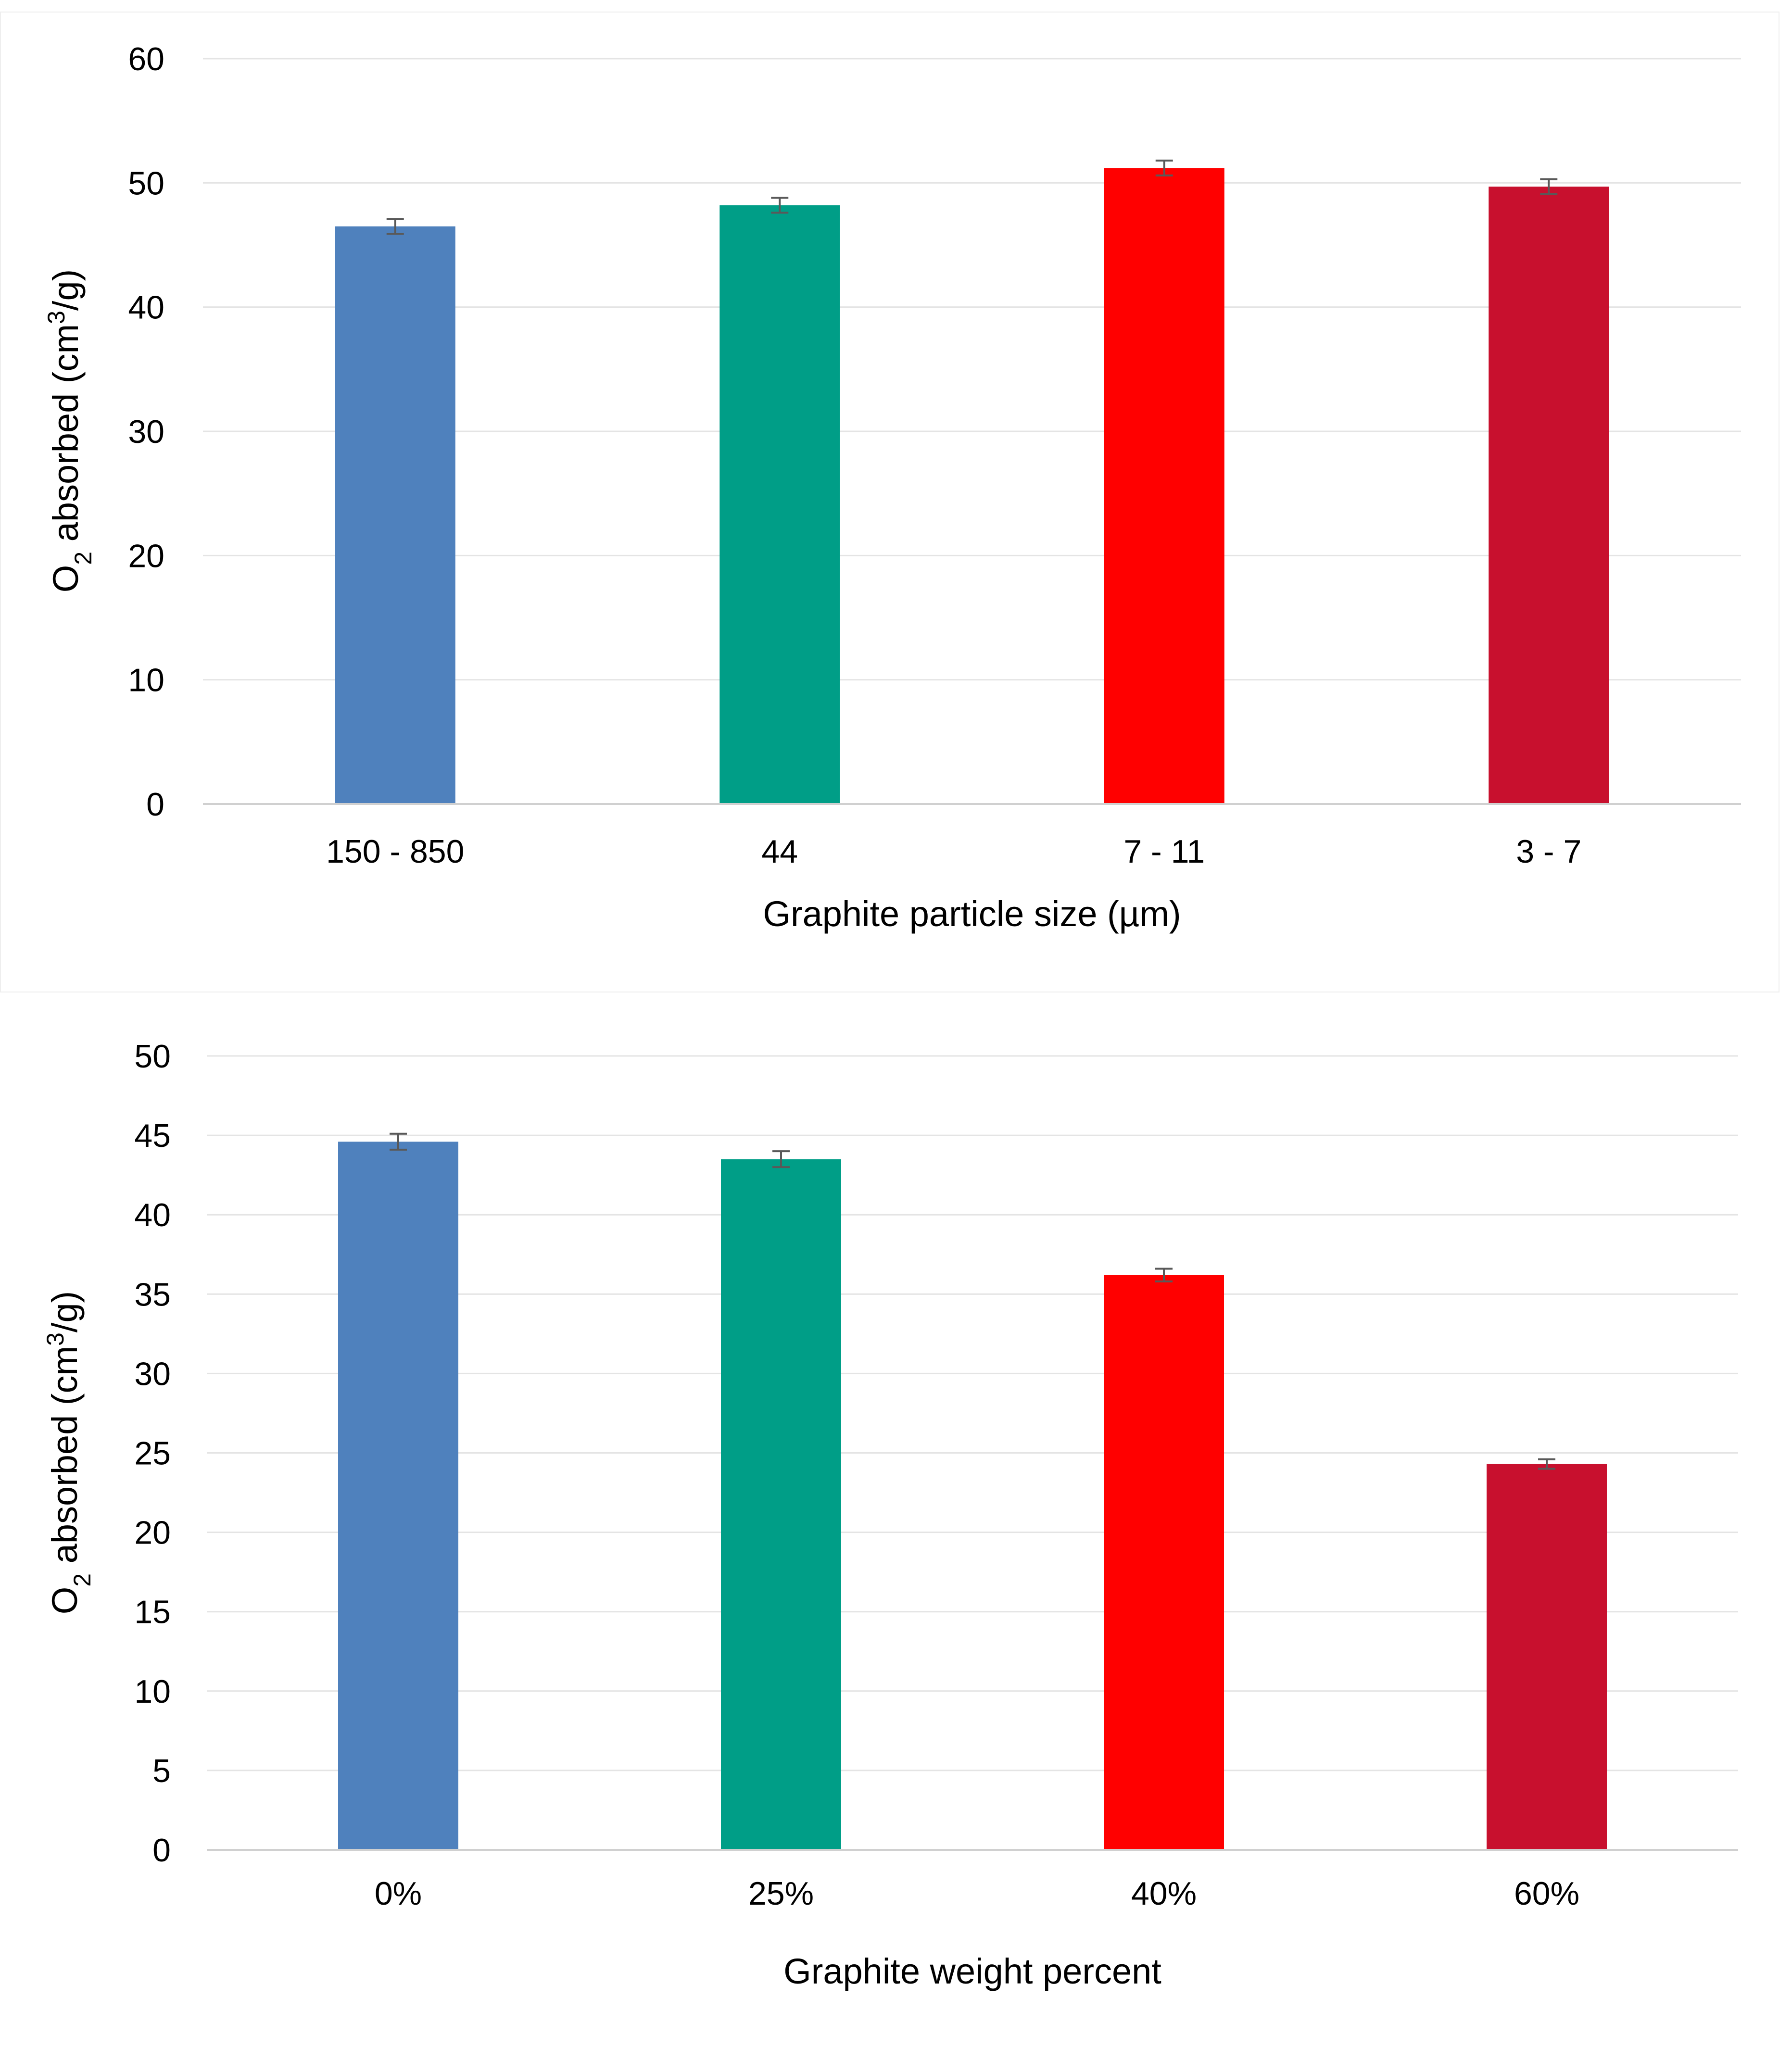 Image resolution: width=1792 pixels, height=2047 pixels. Describe the element at coordinates (153, 1136) in the screenshot. I see `y-tick-label: 45` at that location.